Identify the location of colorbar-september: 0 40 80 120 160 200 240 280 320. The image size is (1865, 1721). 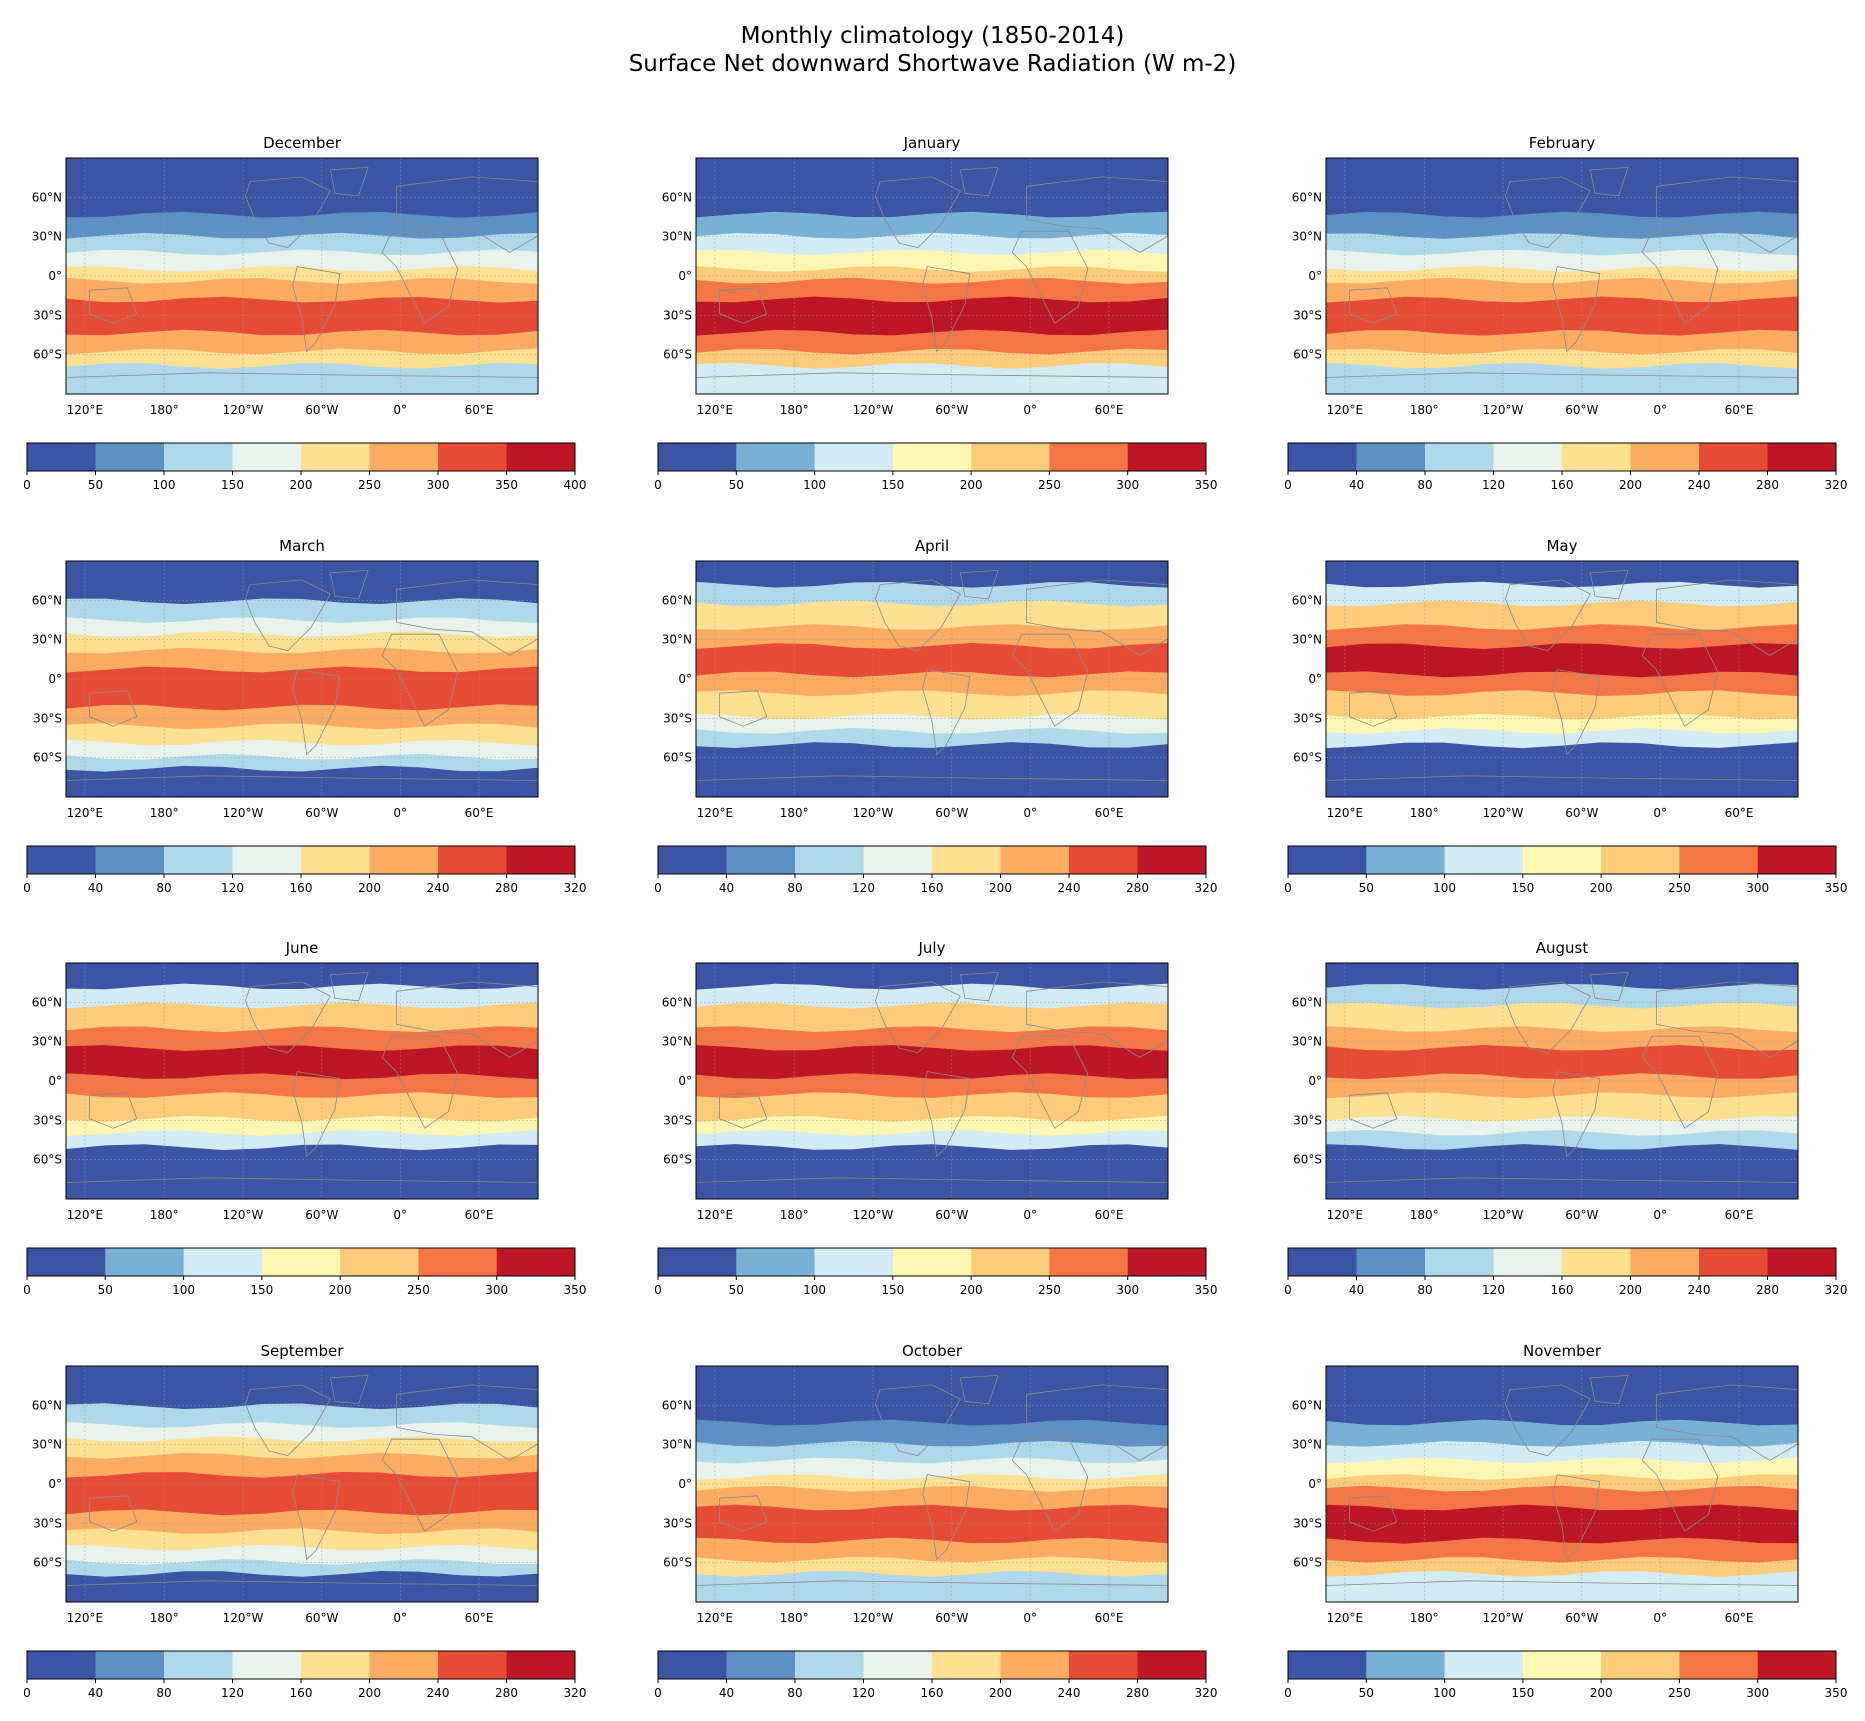
(304, 1675).